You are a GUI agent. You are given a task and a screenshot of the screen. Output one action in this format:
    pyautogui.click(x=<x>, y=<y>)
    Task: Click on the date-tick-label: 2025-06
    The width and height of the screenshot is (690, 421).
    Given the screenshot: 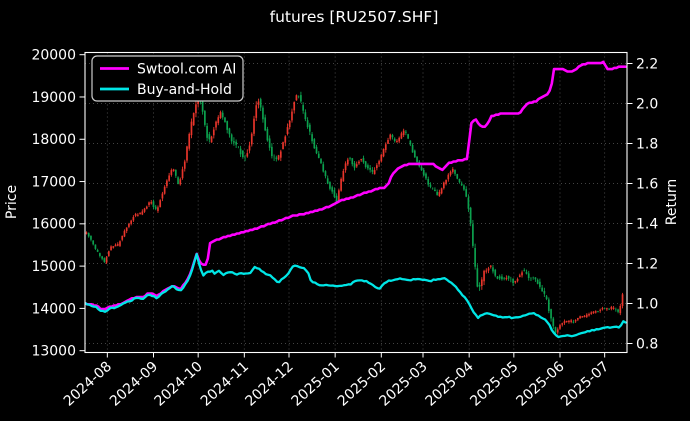 What is the action you would take?
    pyautogui.click(x=540, y=384)
    